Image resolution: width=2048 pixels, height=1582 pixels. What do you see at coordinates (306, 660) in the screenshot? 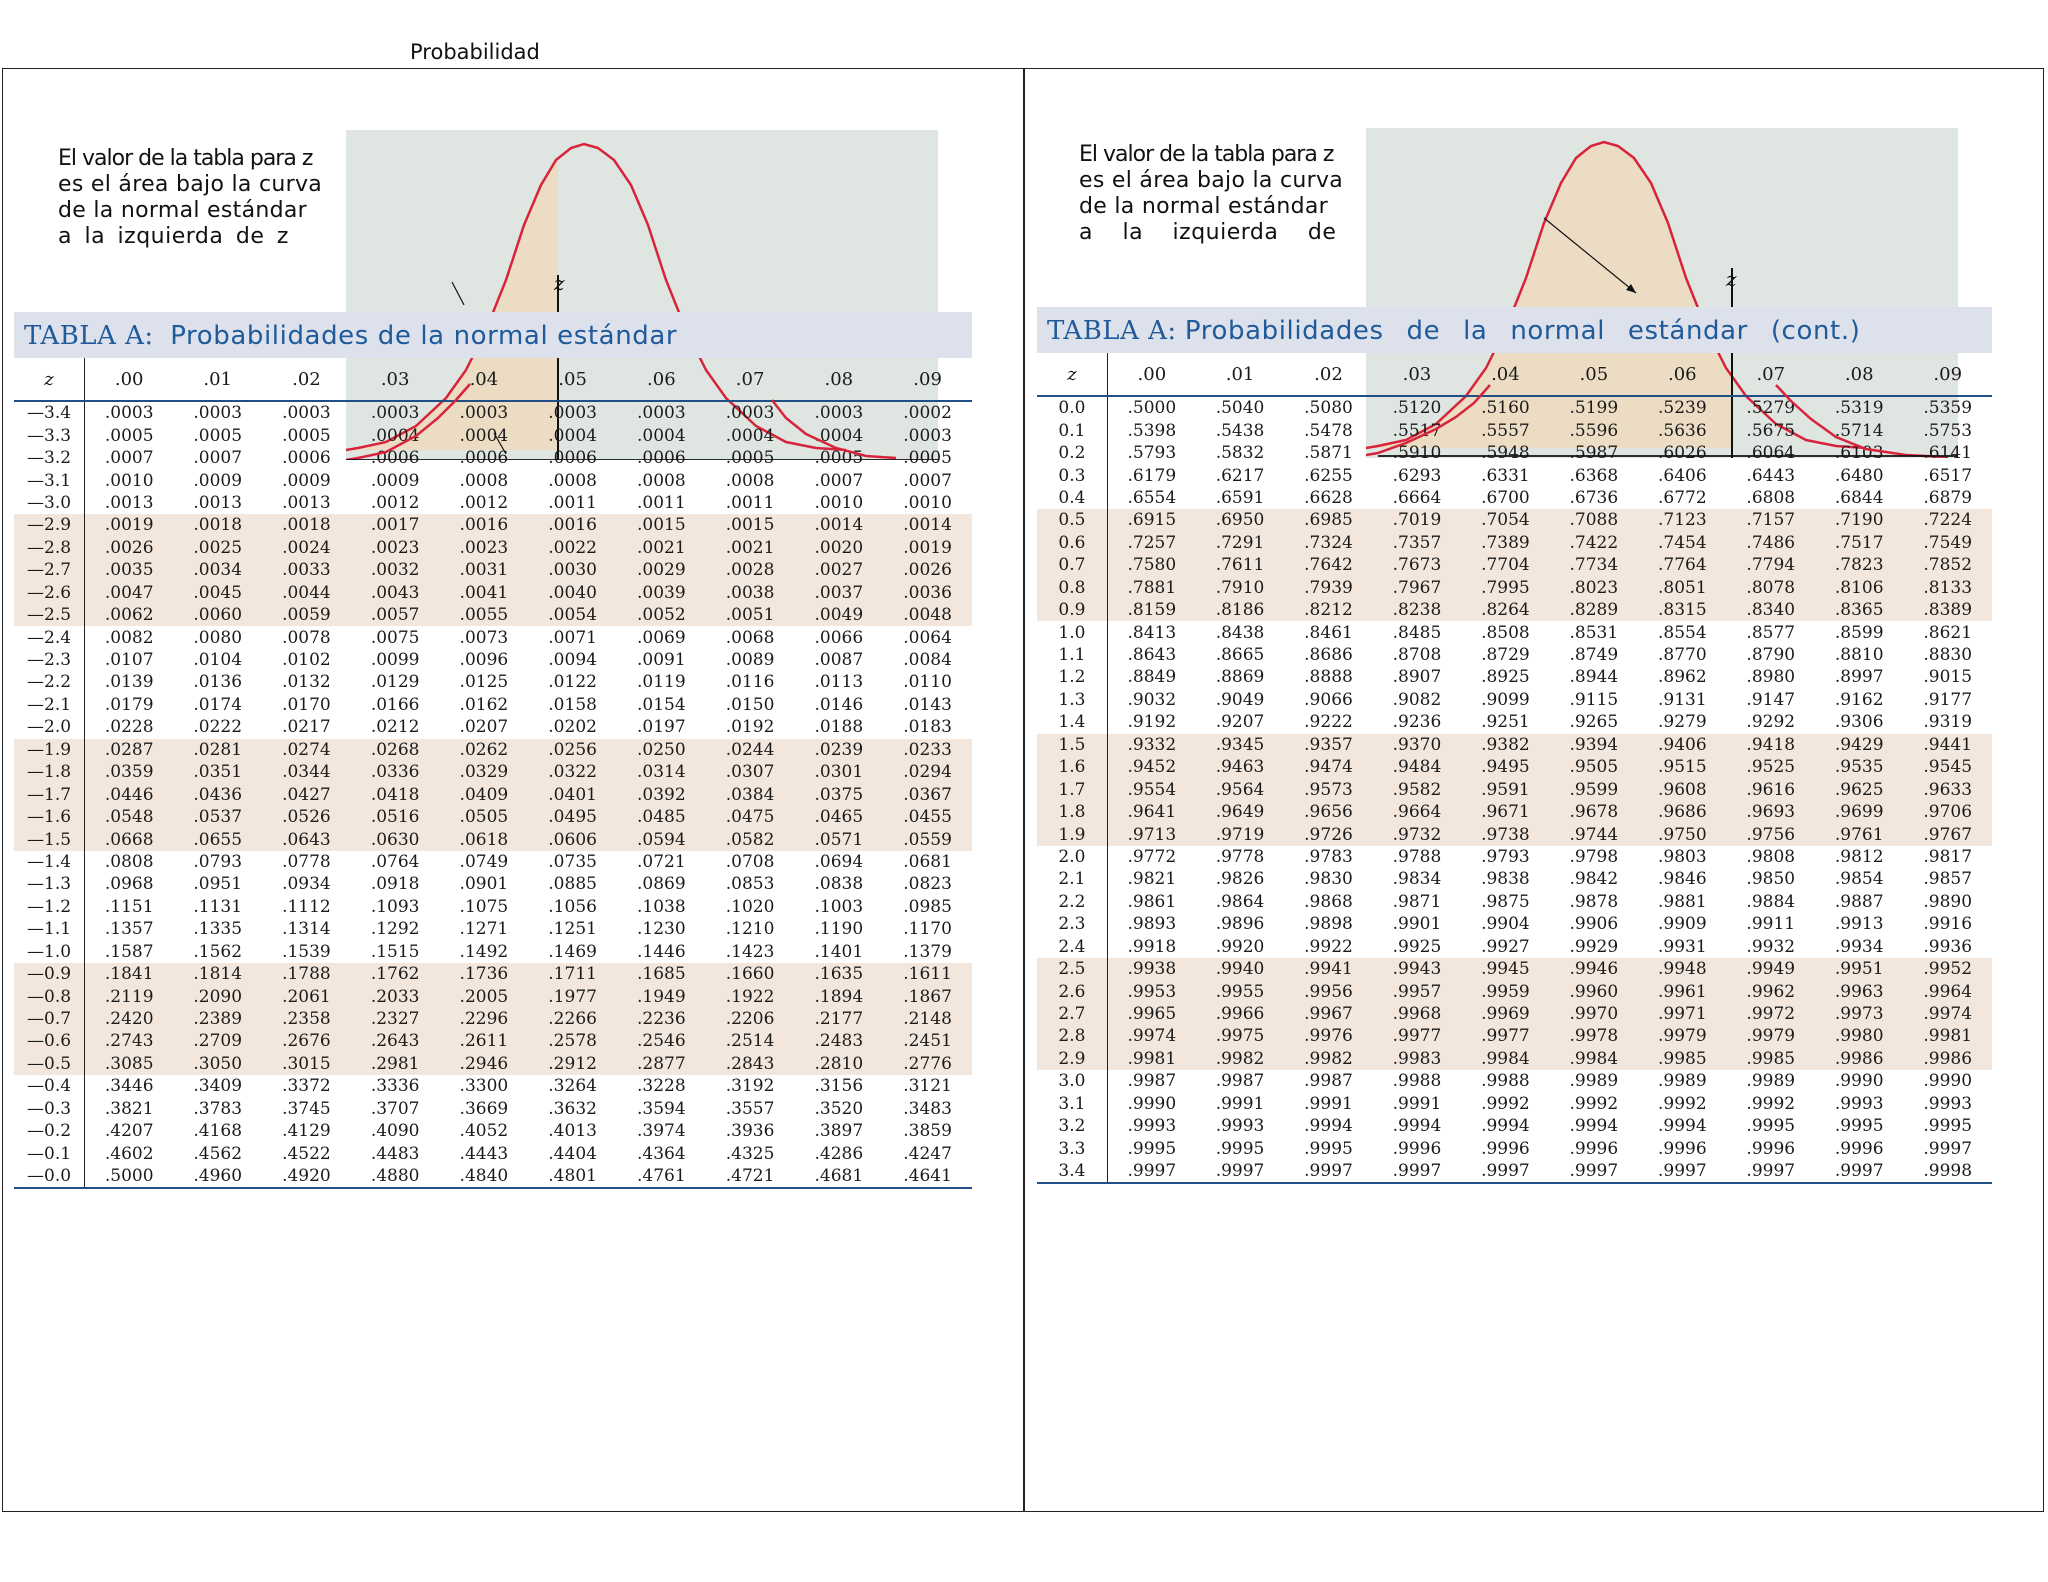
I see `probability-cell: .0102` at bounding box center [306, 660].